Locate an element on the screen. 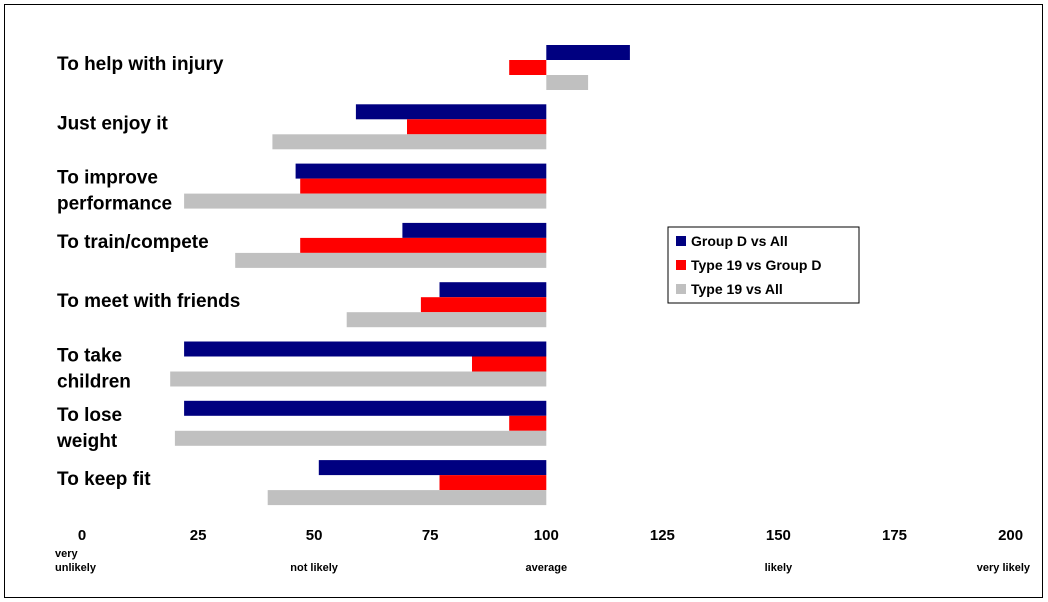 The width and height of the screenshot is (1048, 602). category-label: To meet with friends is located at coordinates (148, 301).